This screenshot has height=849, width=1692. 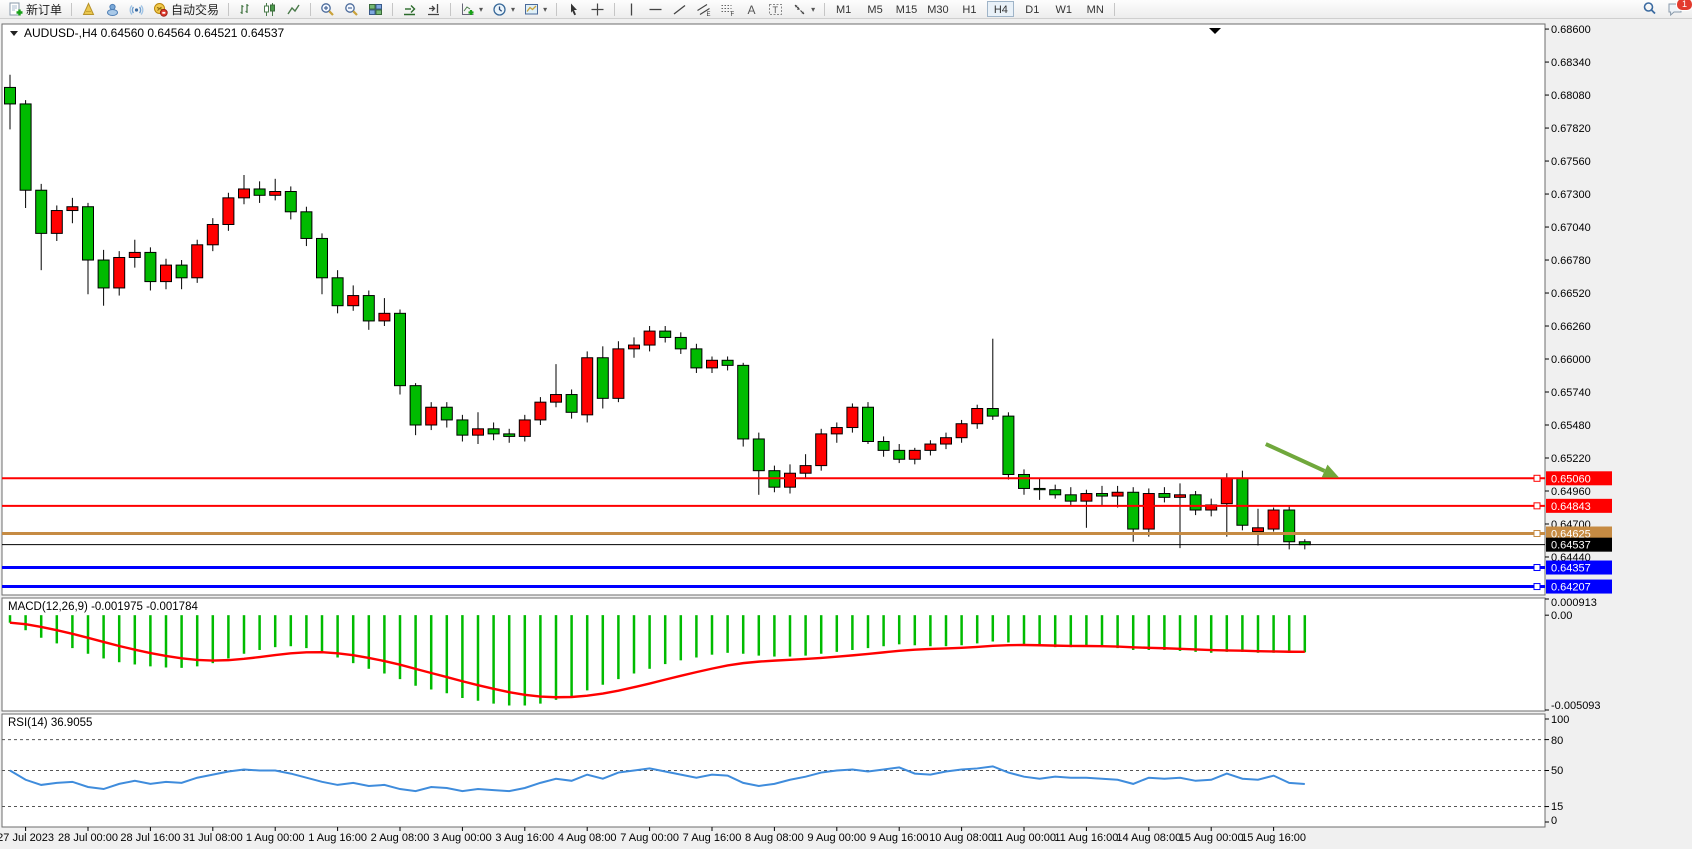 What do you see at coordinates (727, 9) in the screenshot?
I see `fibonacci-button: F` at bounding box center [727, 9].